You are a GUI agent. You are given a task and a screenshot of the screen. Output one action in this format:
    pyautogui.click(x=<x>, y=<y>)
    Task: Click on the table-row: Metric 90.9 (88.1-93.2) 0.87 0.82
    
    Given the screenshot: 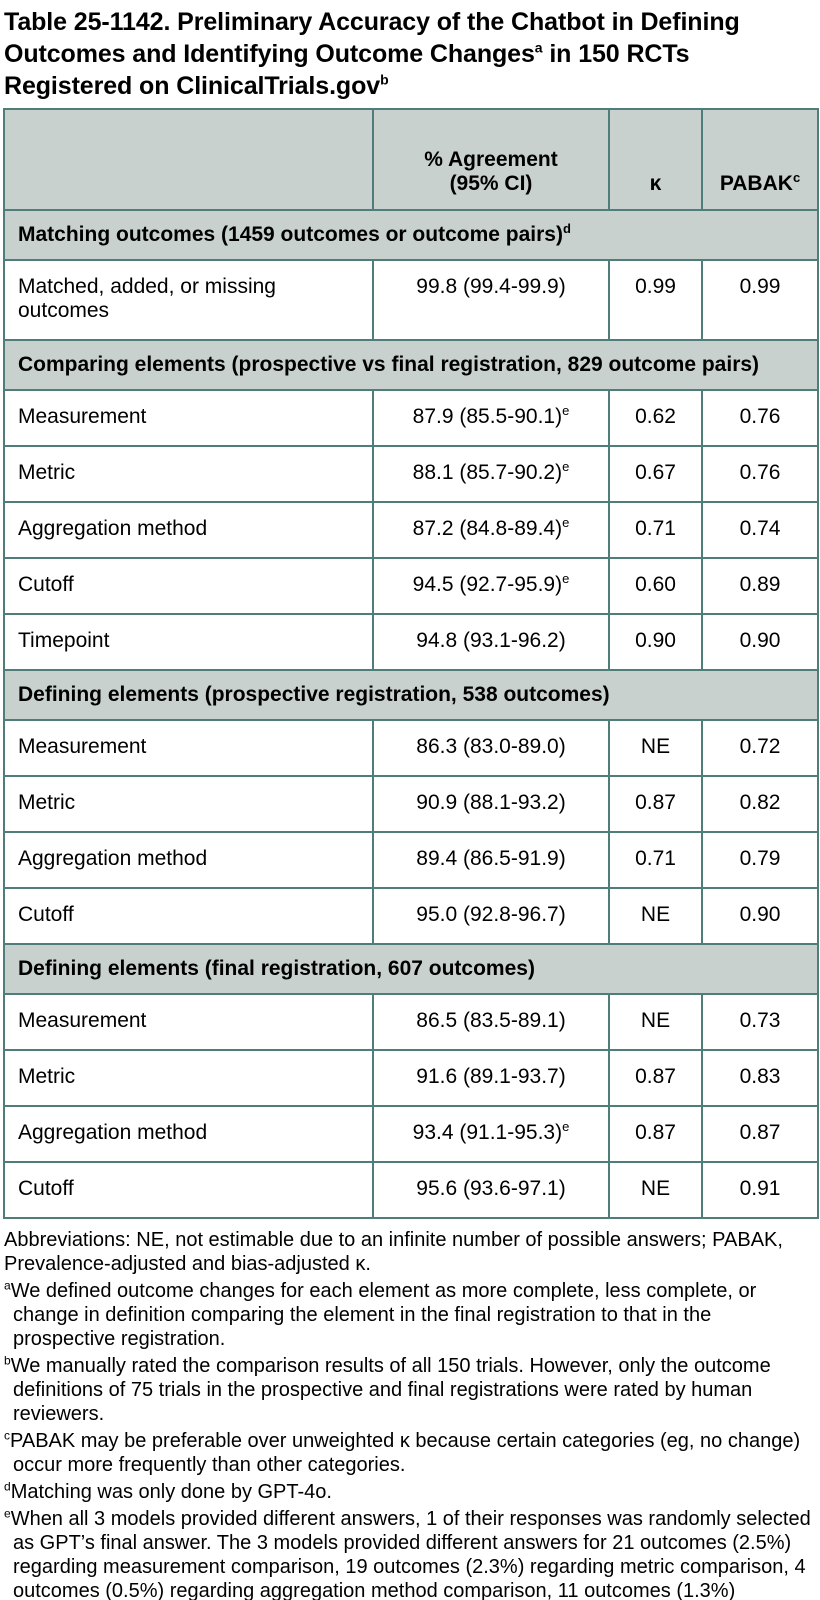 What is the action you would take?
    pyautogui.click(x=411, y=804)
    